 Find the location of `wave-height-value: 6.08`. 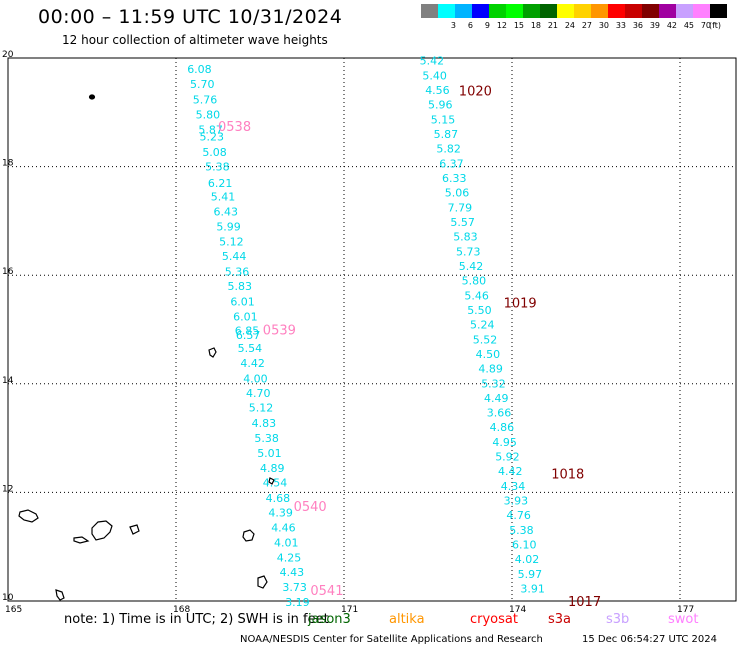

wave-height-value: 6.08 is located at coordinates (199, 69).